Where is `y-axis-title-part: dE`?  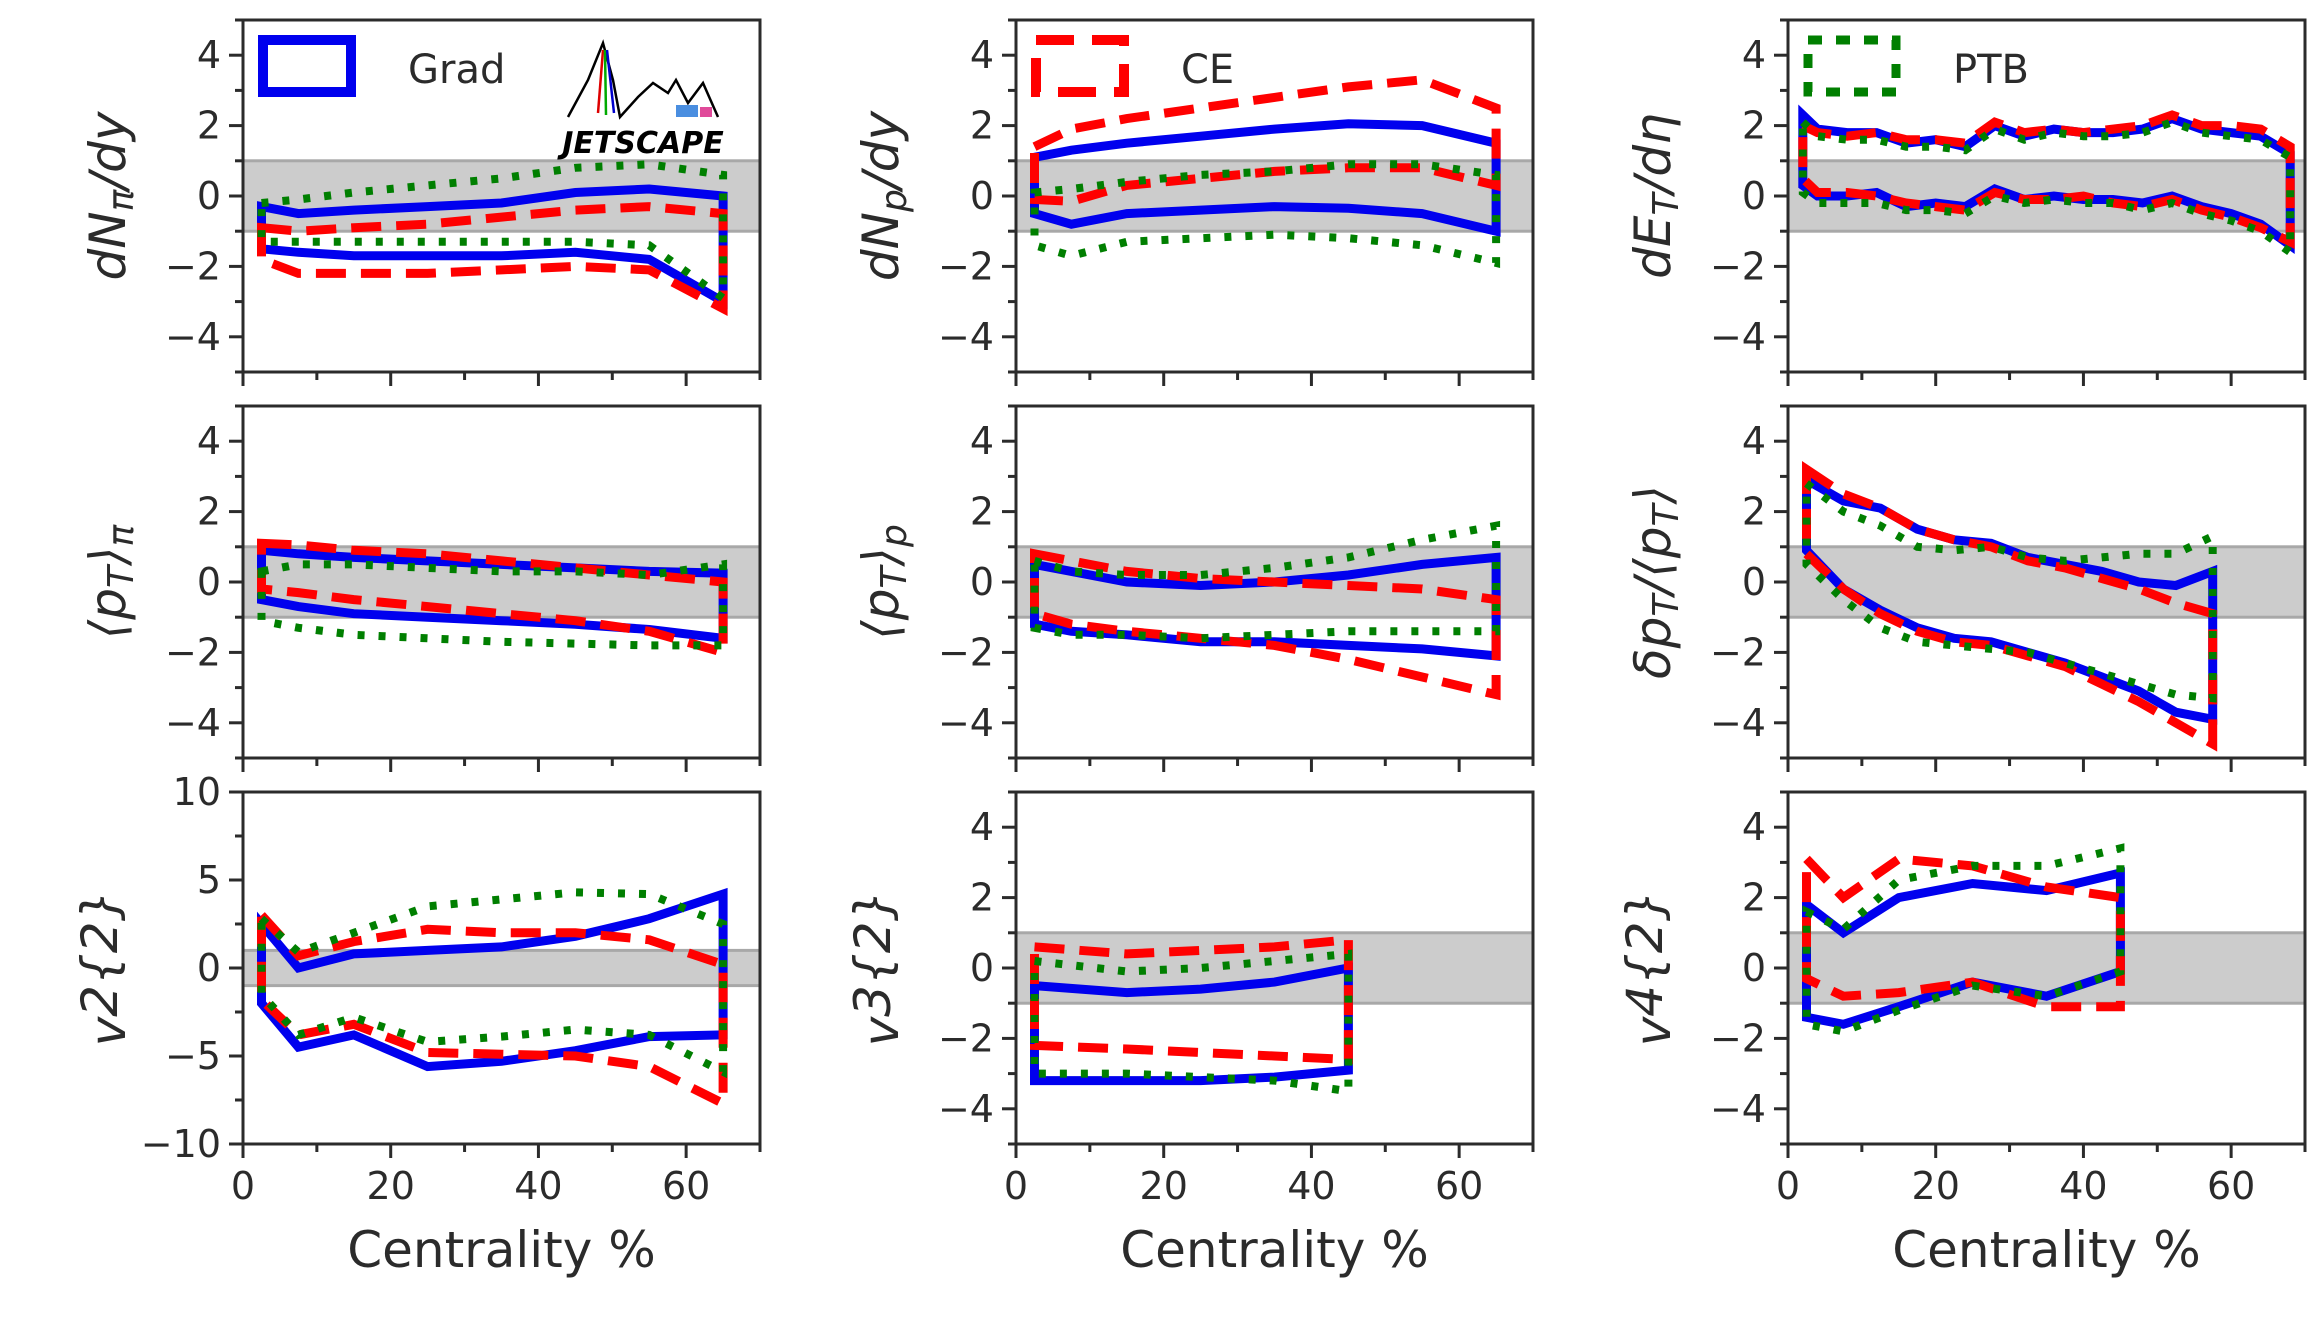 y-axis-title-part: dE is located at coordinates (1653, 247).